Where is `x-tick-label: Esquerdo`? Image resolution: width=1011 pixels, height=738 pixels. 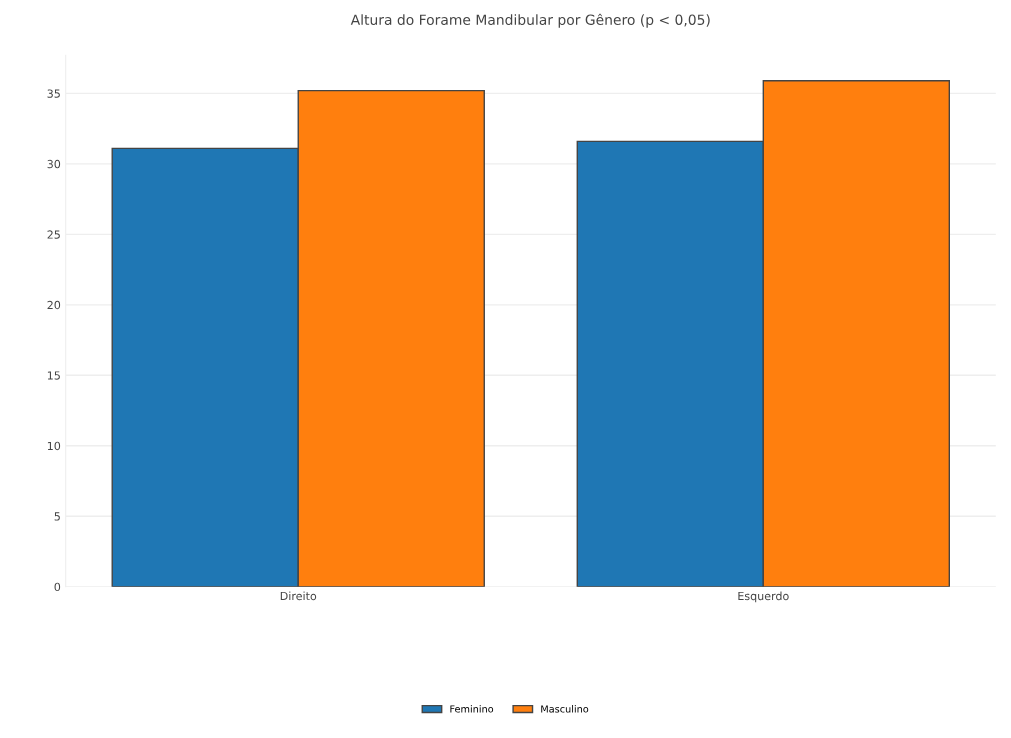 x-tick-label: Esquerdo is located at coordinates (763, 597).